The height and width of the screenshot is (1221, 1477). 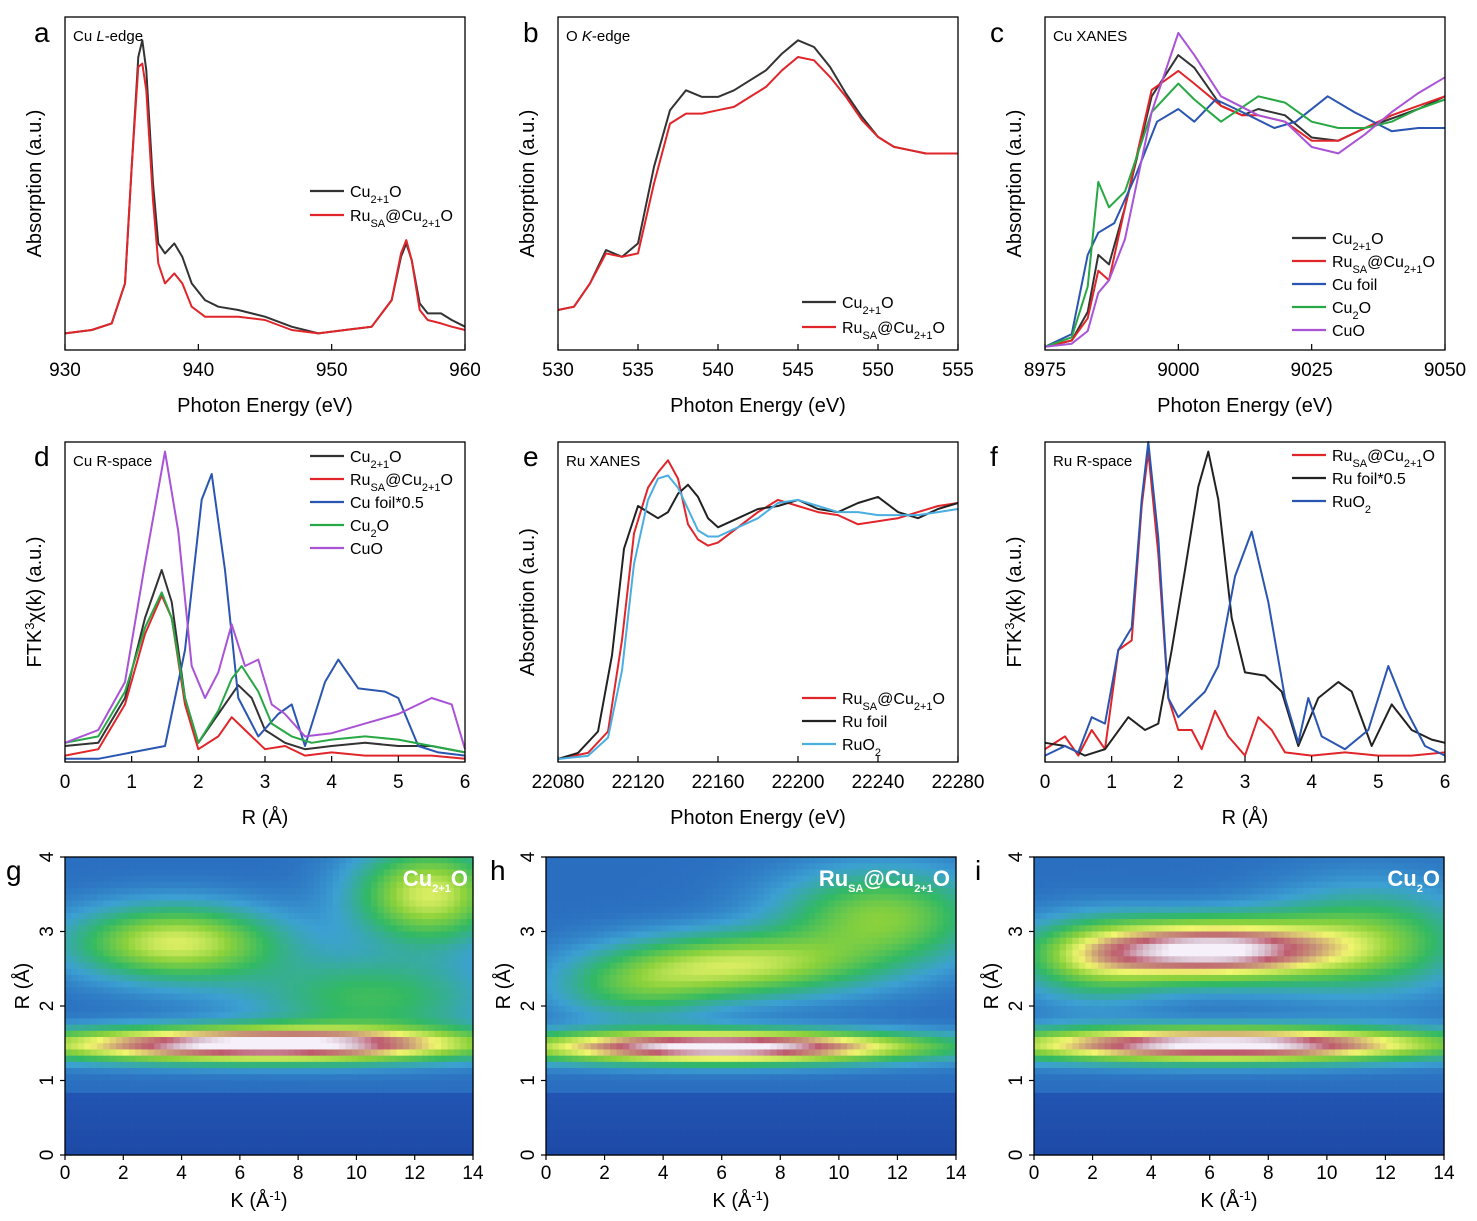 I want to click on y-axis-label: FTK3χ(k) (a.u.), so click(x=1014, y=601).